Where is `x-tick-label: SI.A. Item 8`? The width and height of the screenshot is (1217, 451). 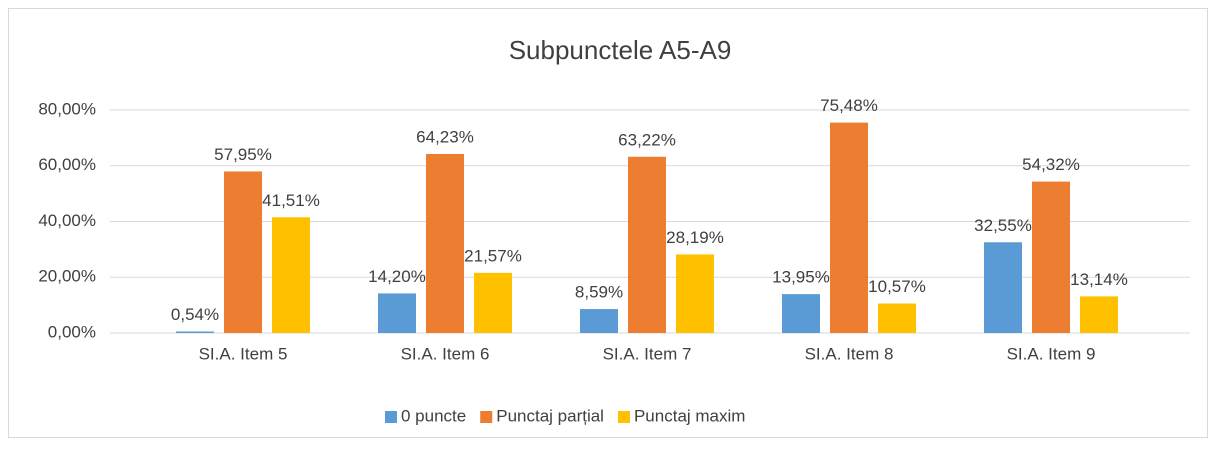 x-tick-label: SI.A. Item 8 is located at coordinates (849, 353).